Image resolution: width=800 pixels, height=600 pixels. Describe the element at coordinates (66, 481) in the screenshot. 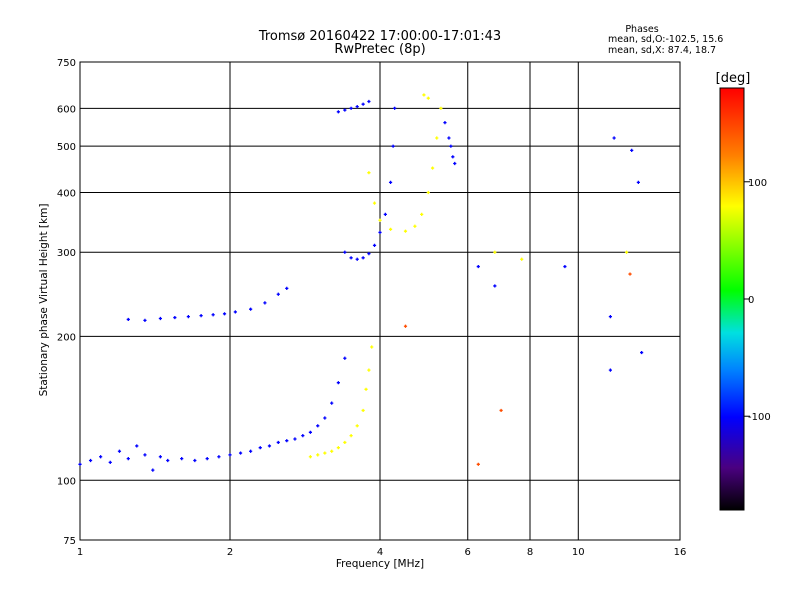

I see `y-tick-label: 100` at that location.